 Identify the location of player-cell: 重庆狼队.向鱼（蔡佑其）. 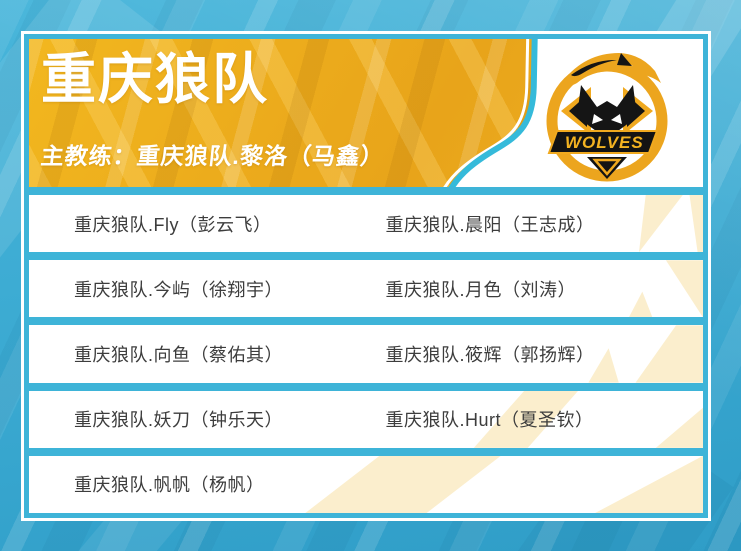
(178, 355).